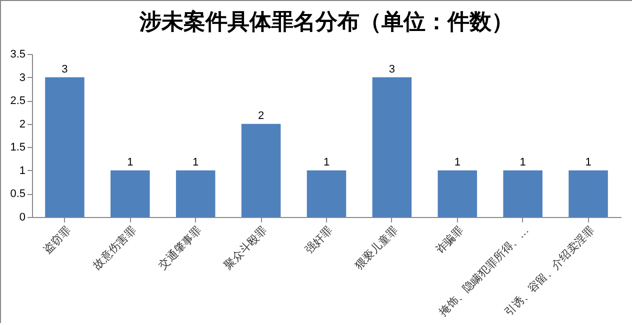 Image resolution: width=634 pixels, height=325 pixels. What do you see at coordinates (18, 101) in the screenshot?
I see `y-tick-label: 2.5` at bounding box center [18, 101].